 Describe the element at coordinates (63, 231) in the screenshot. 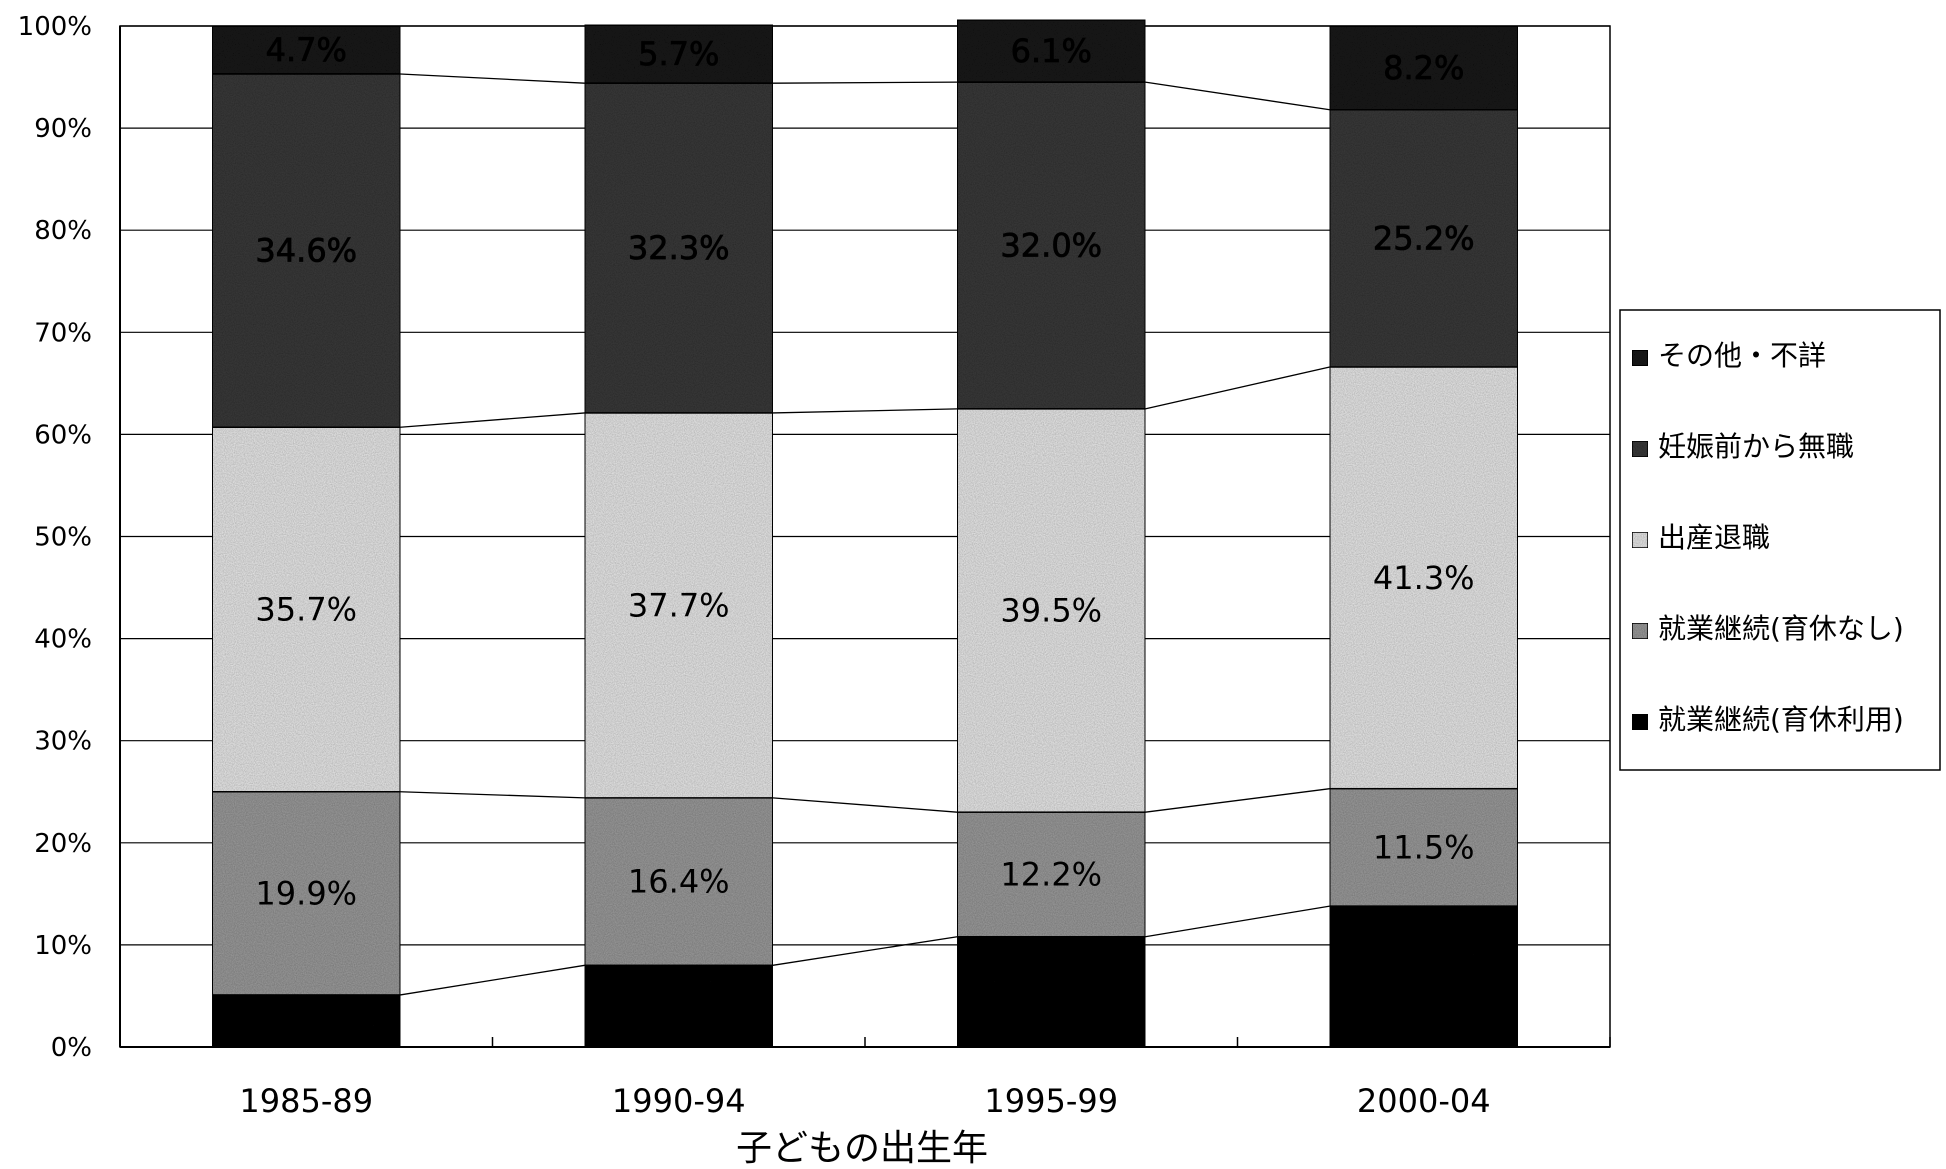

I see `y-tick-label: 80%` at that location.